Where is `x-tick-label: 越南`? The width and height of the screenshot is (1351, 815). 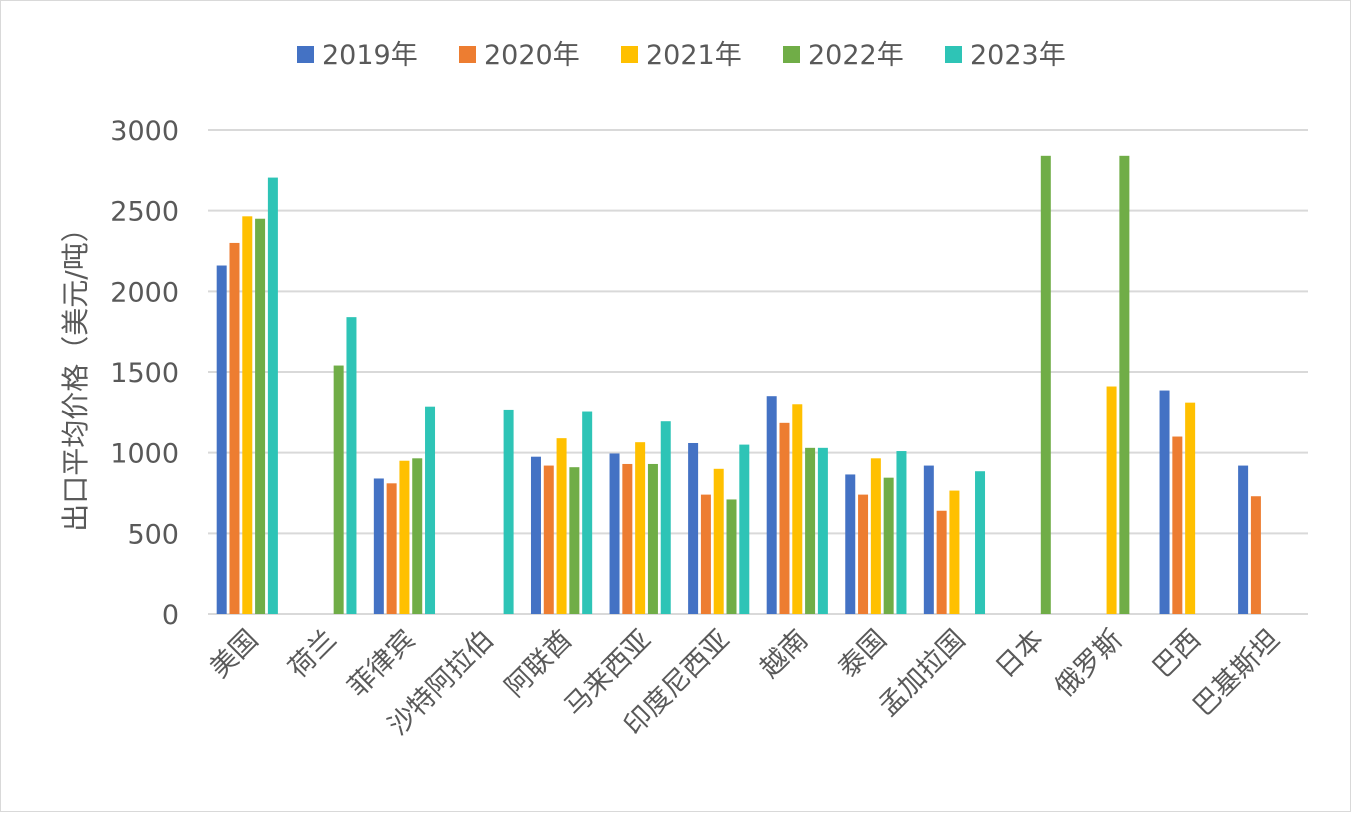 x-tick-label: 越南 is located at coordinates (784, 654).